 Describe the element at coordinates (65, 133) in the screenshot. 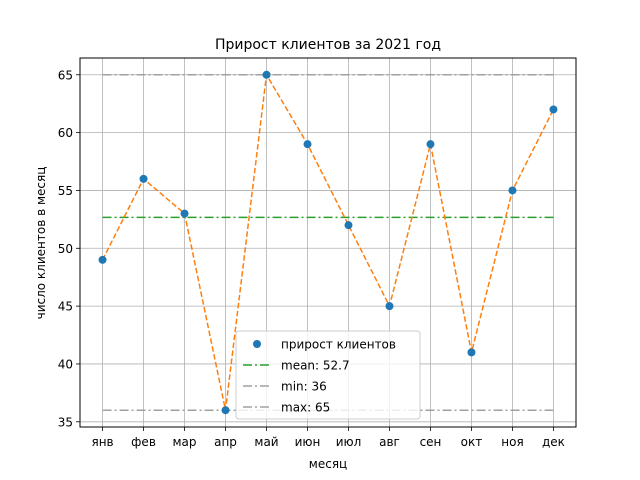

I see `y-tick-label: 60` at that location.